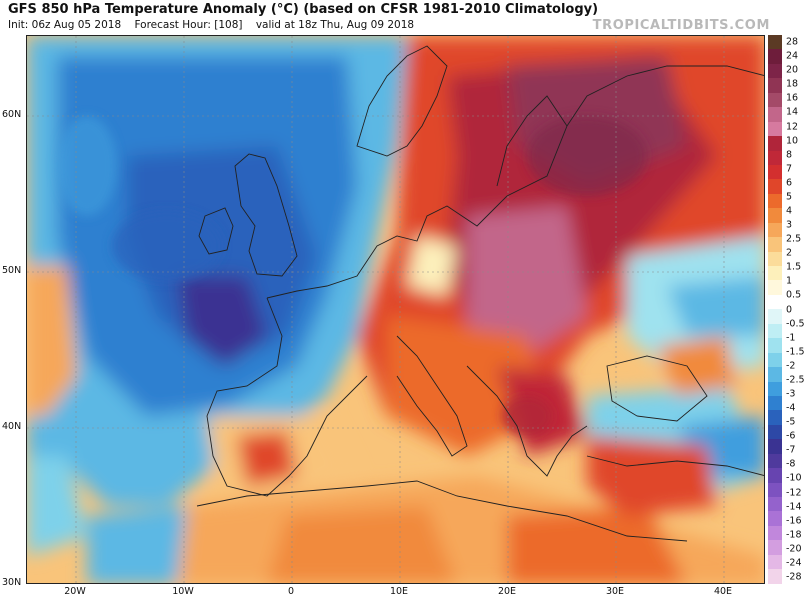  I want to click on lon-label-0: 0, so click(291, 591).